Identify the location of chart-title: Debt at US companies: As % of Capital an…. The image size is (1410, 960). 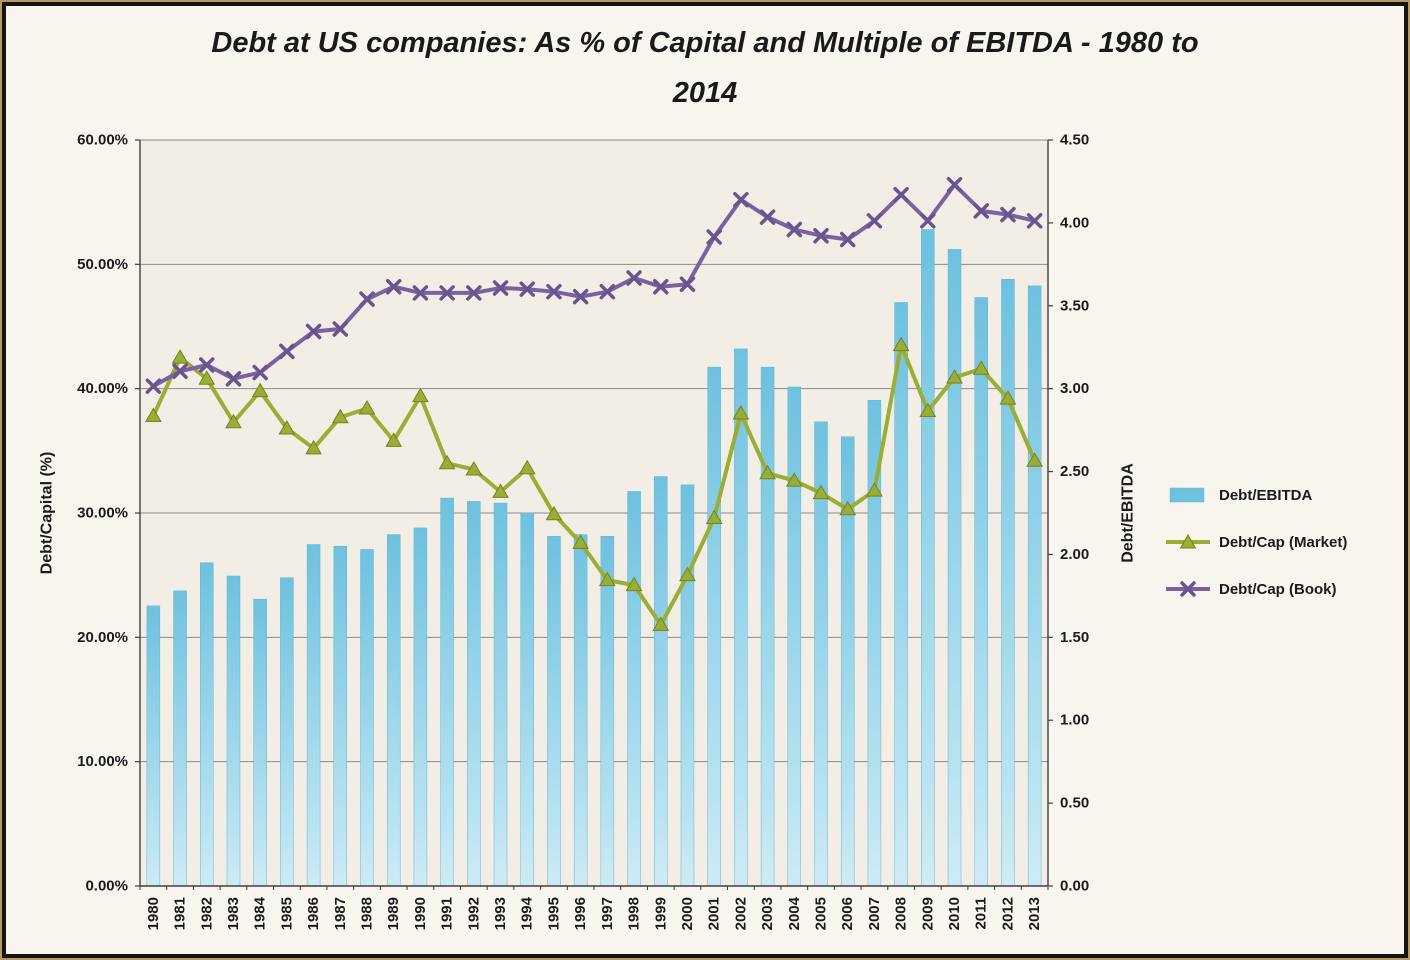
(705, 68).